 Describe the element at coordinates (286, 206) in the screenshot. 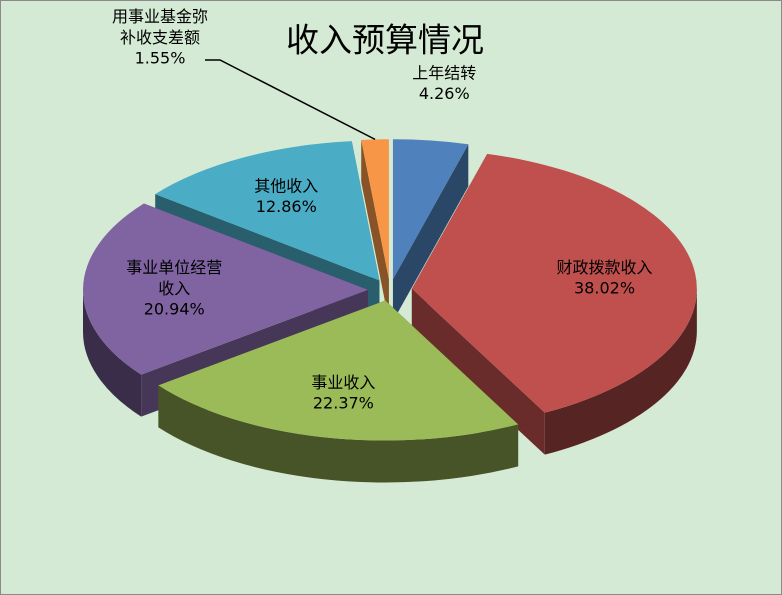

I see `slice-value-label: 12.86%` at that location.